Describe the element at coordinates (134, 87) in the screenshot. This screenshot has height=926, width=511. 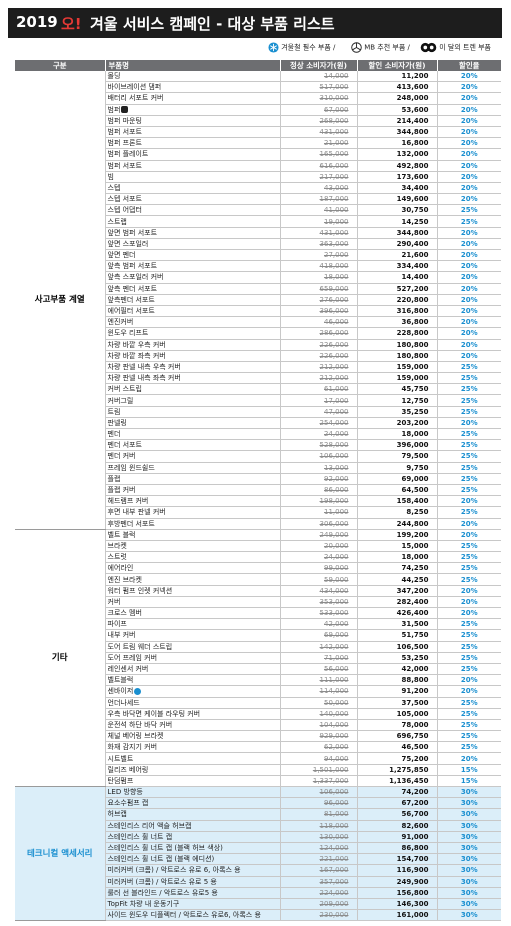
I see `part-name-text: 바이브레이션 댐퍼` at that location.